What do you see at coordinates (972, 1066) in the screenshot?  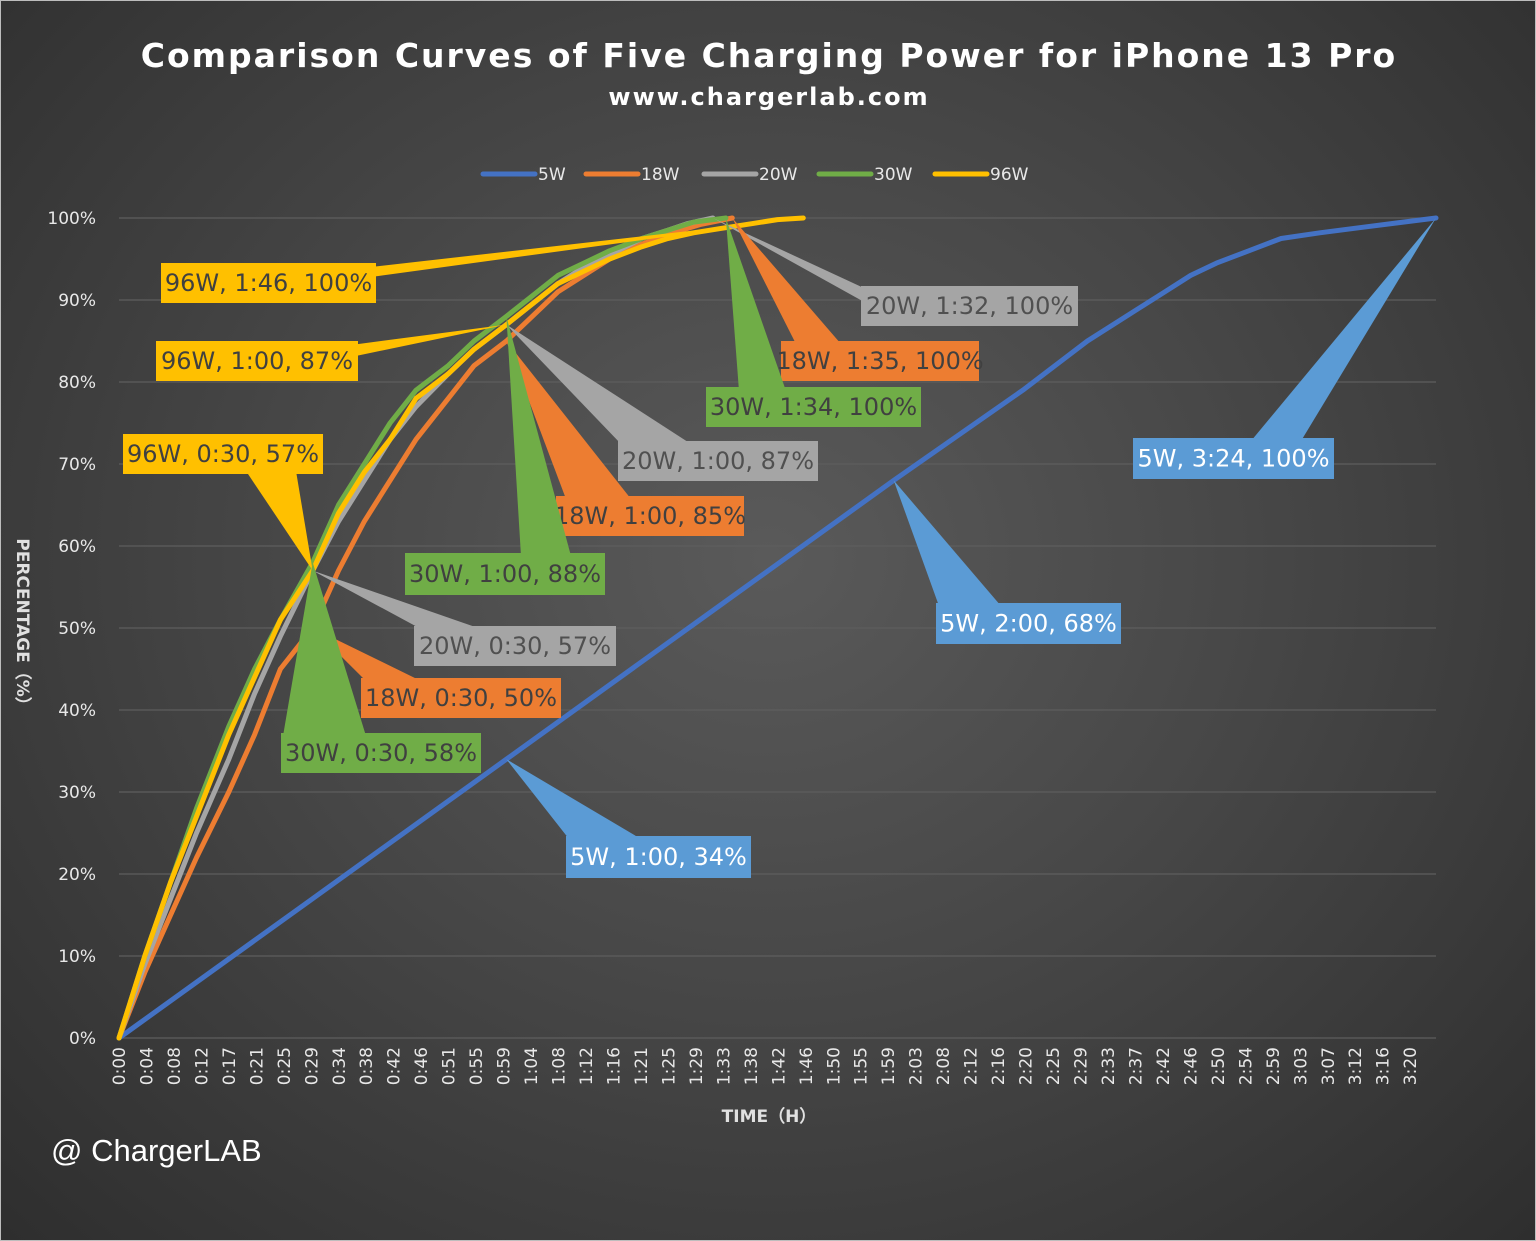 I see `x-tick-label: 2:12` at bounding box center [972, 1066].